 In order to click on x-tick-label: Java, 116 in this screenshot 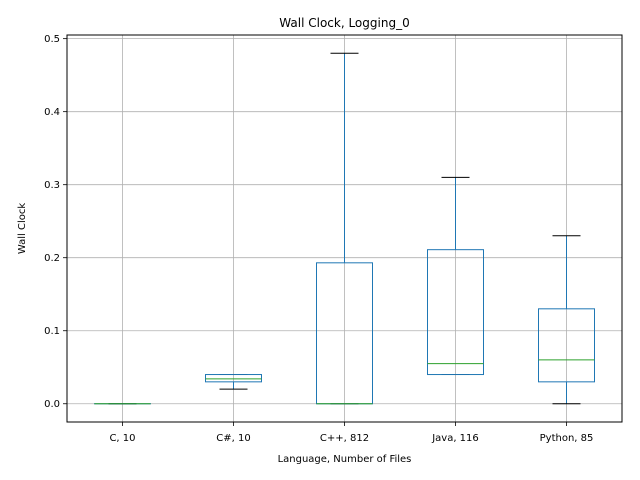, I will do `click(455, 438)`.